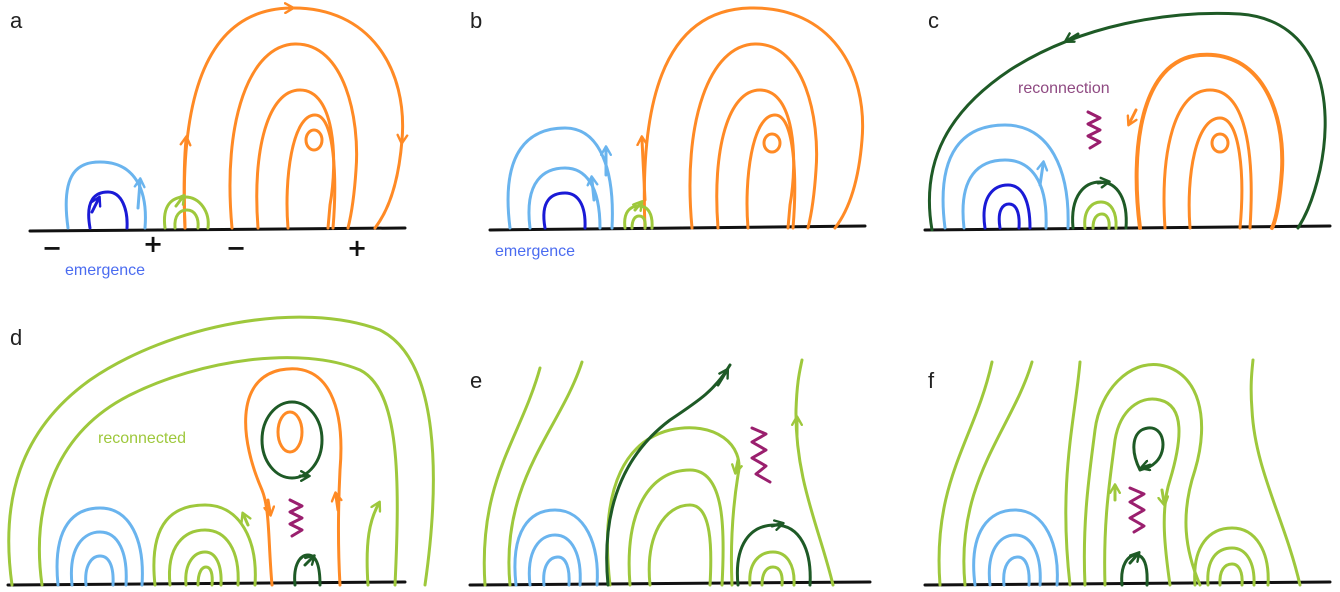  I want to click on dark-green-field-line, so click(1127, 121).